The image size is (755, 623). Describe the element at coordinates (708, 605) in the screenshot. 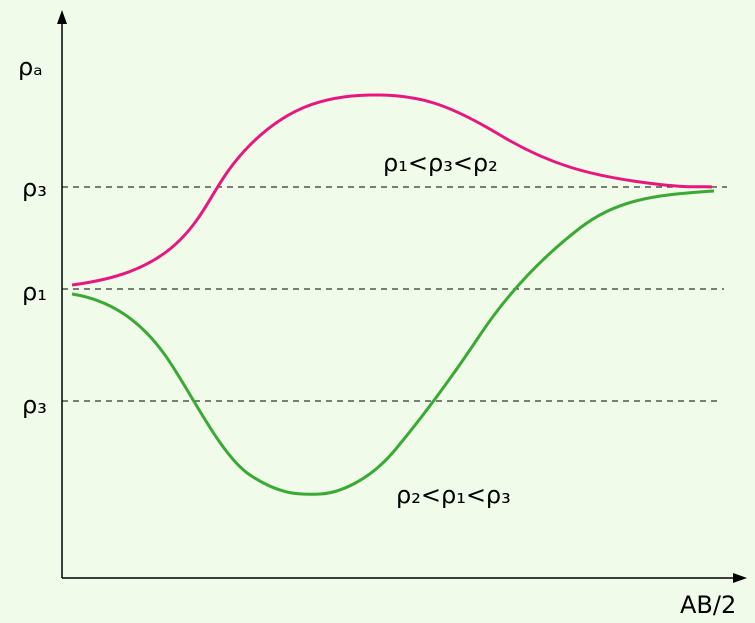

I see `x-axis-label: AB/2` at that location.